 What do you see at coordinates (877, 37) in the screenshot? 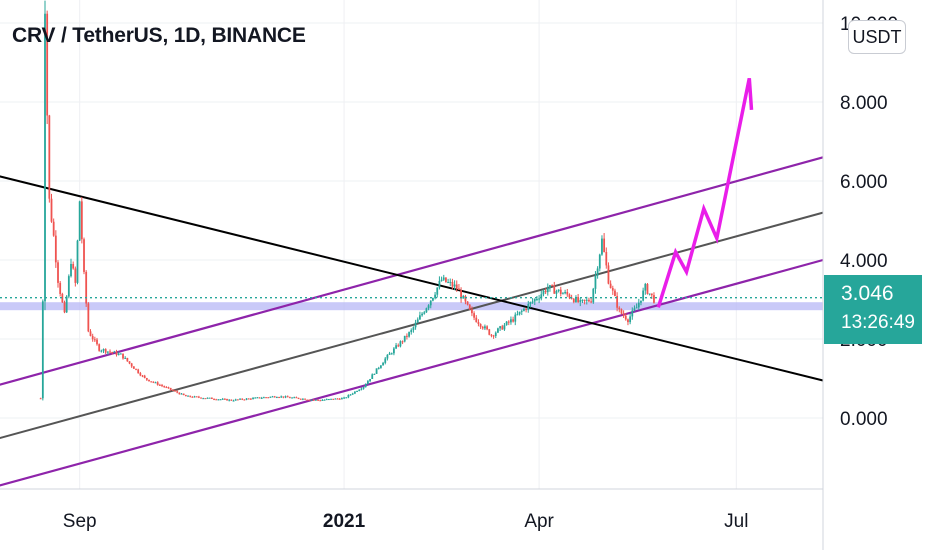
I see `currency-button: USDT` at bounding box center [877, 37].